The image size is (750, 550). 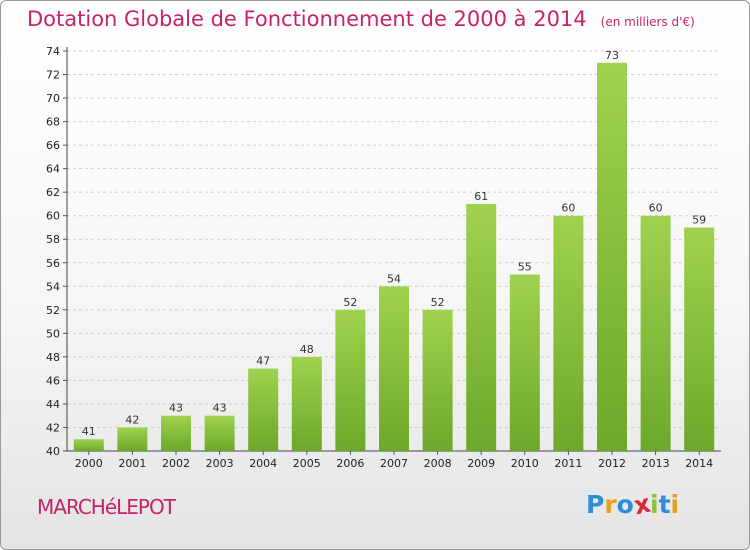 What do you see at coordinates (219, 433) in the screenshot?
I see `bar-2003` at bounding box center [219, 433].